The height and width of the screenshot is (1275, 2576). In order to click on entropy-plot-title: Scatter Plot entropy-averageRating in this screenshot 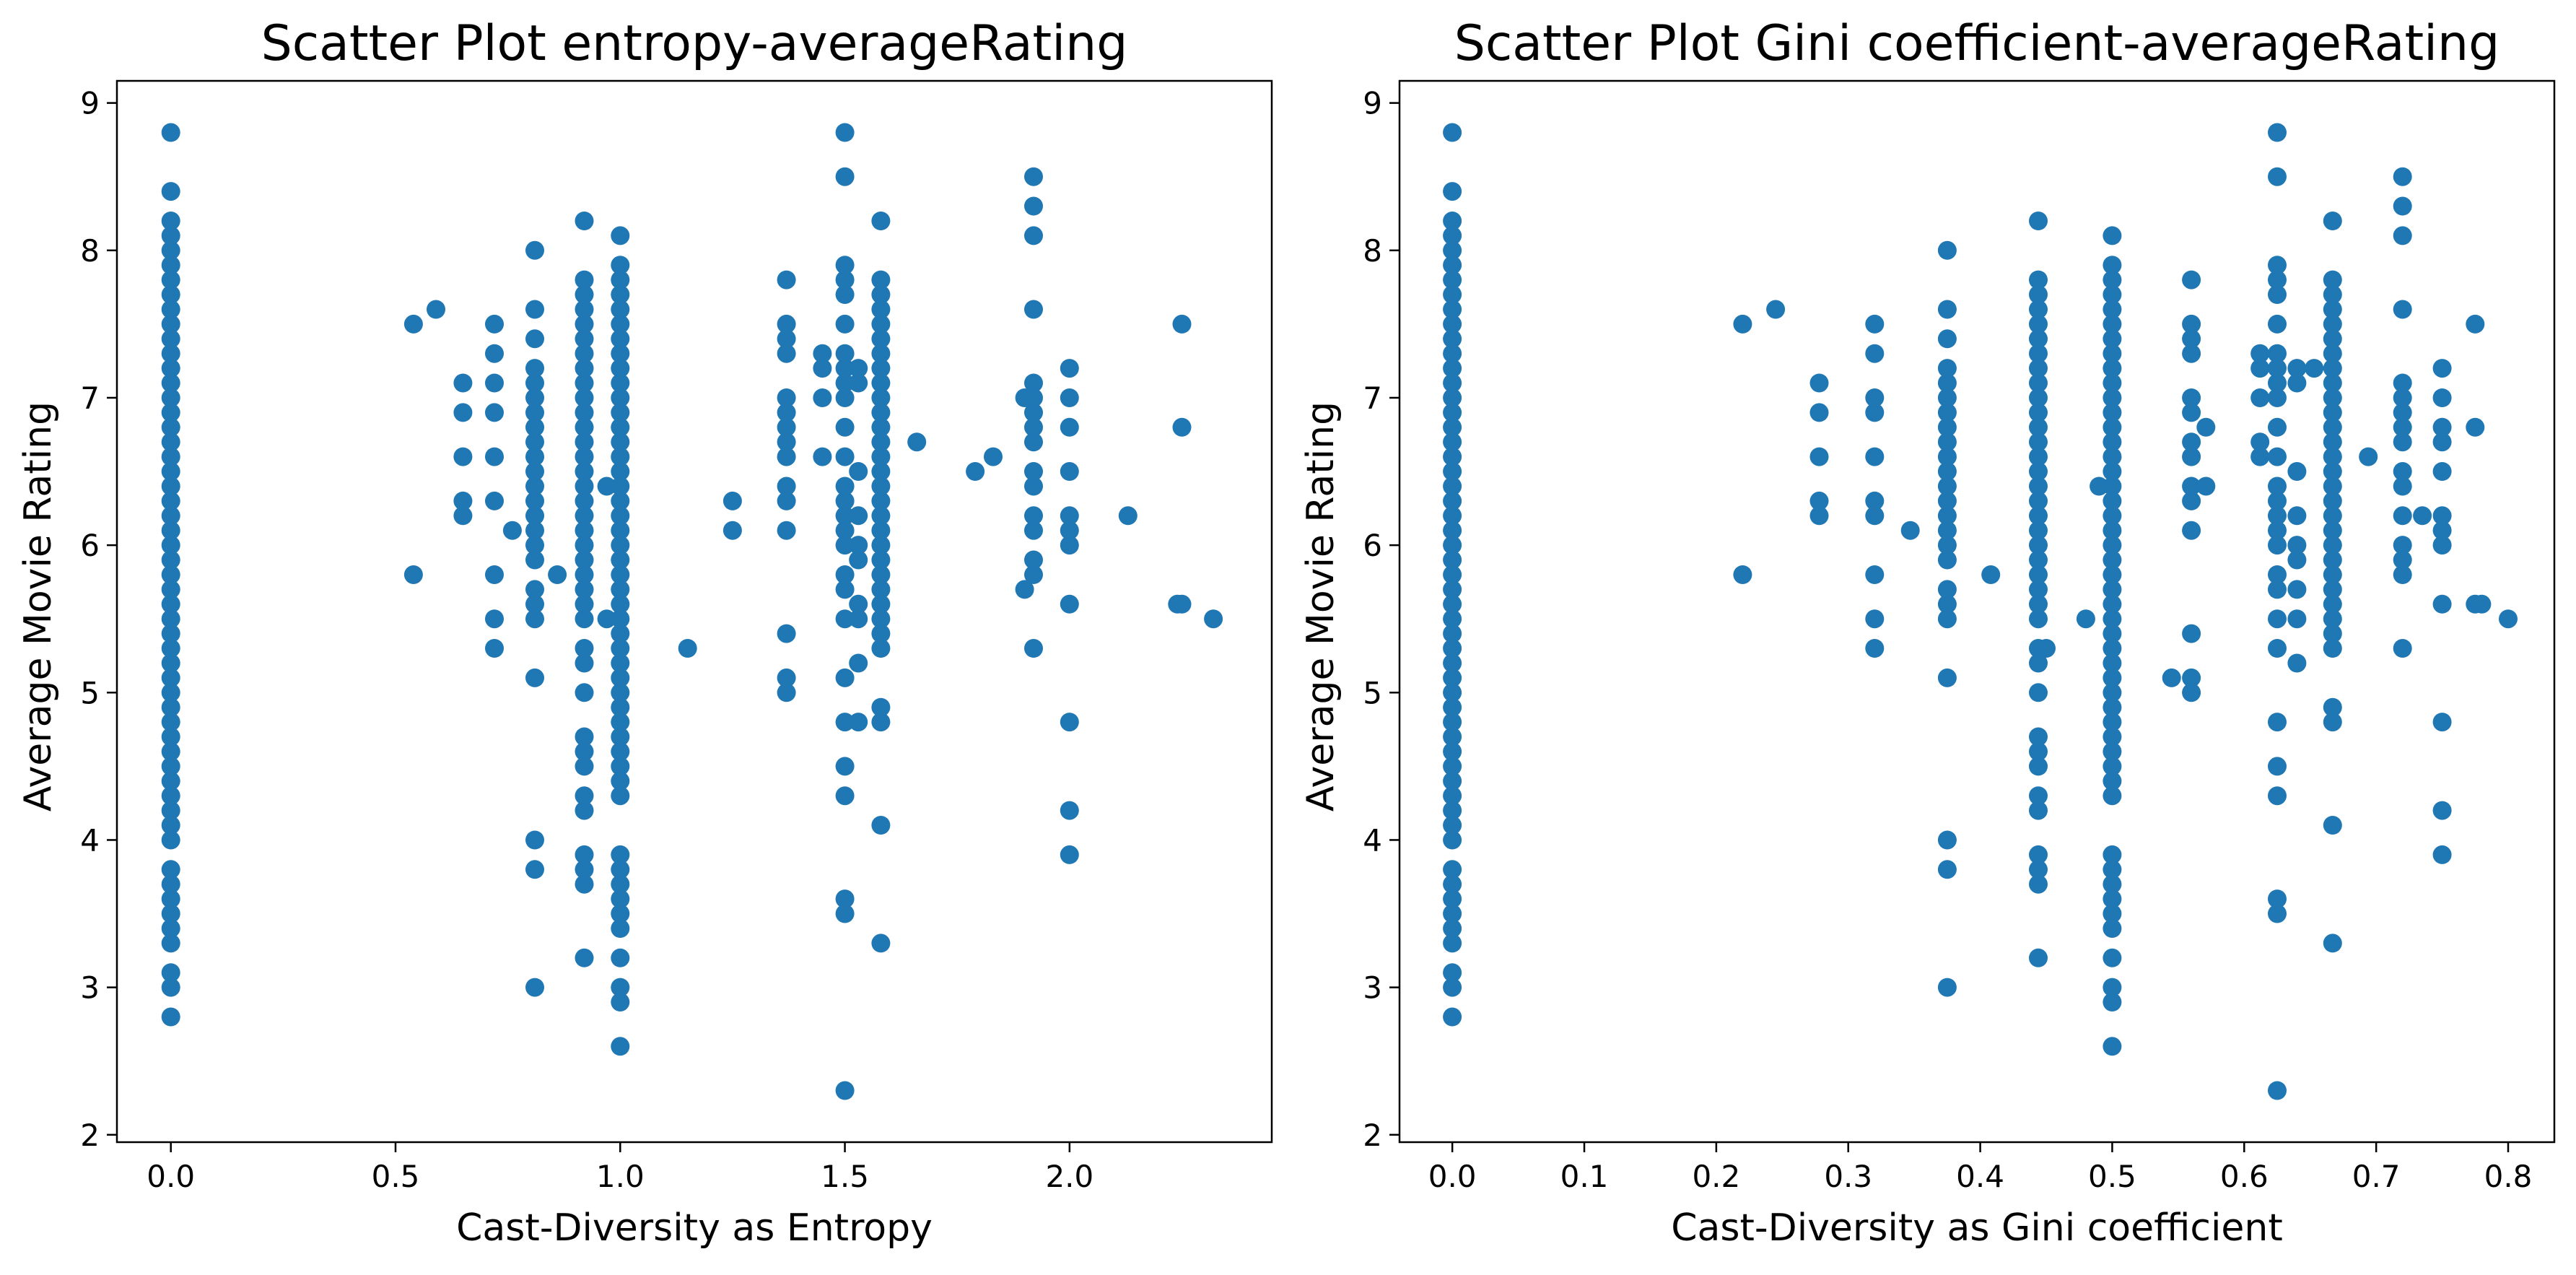, I will do `click(694, 43)`.